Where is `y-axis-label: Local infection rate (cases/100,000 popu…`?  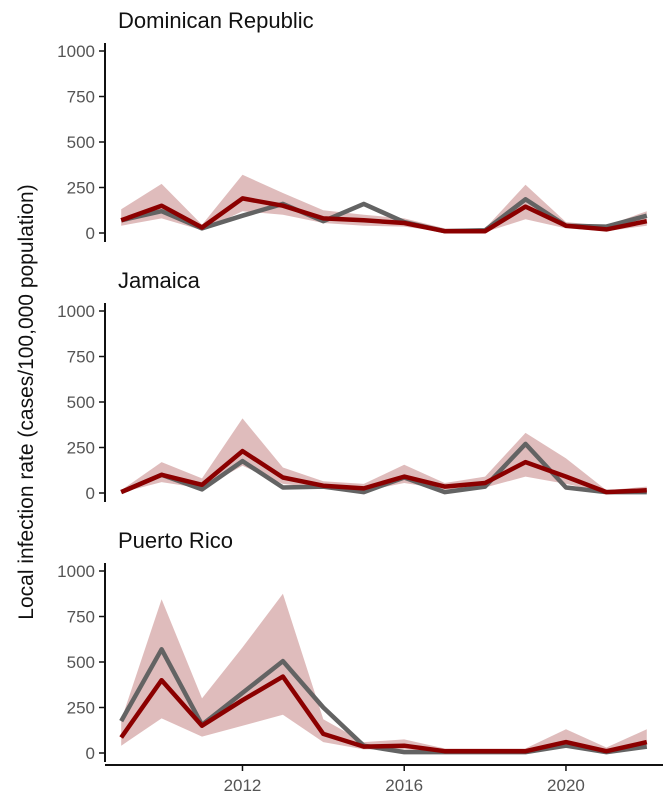 y-axis-label: Local infection rate (cases/100,000 popu… is located at coordinates (26, 401).